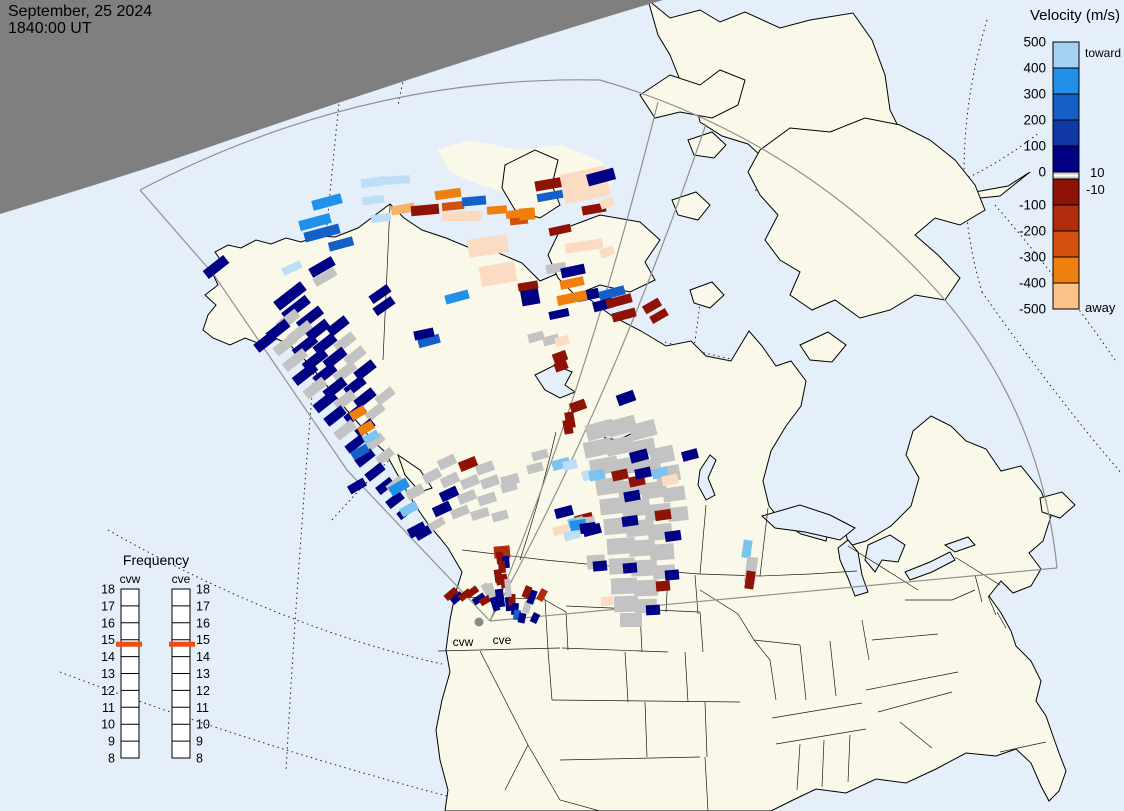 The height and width of the screenshot is (811, 1124). Describe the element at coordinates (108, 708) in the screenshot. I see `frequency-scale-label-left: 11` at that location.